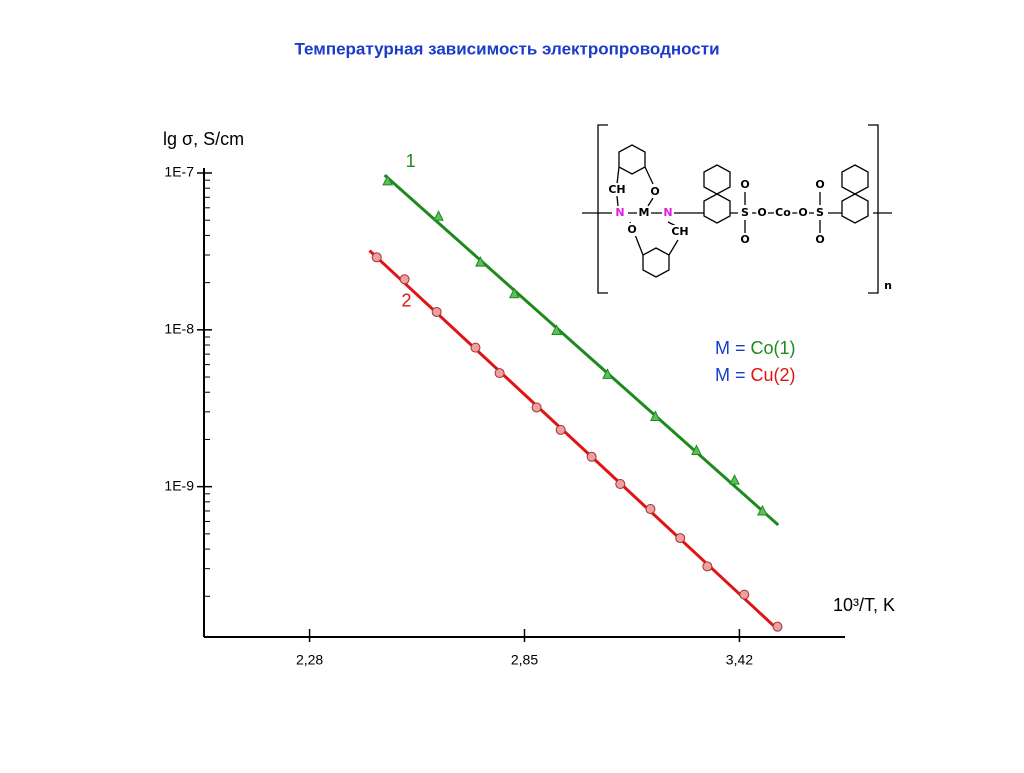 This screenshot has width=1024, height=773. I want to click on y-tick-label: 1E-9, so click(179, 485).